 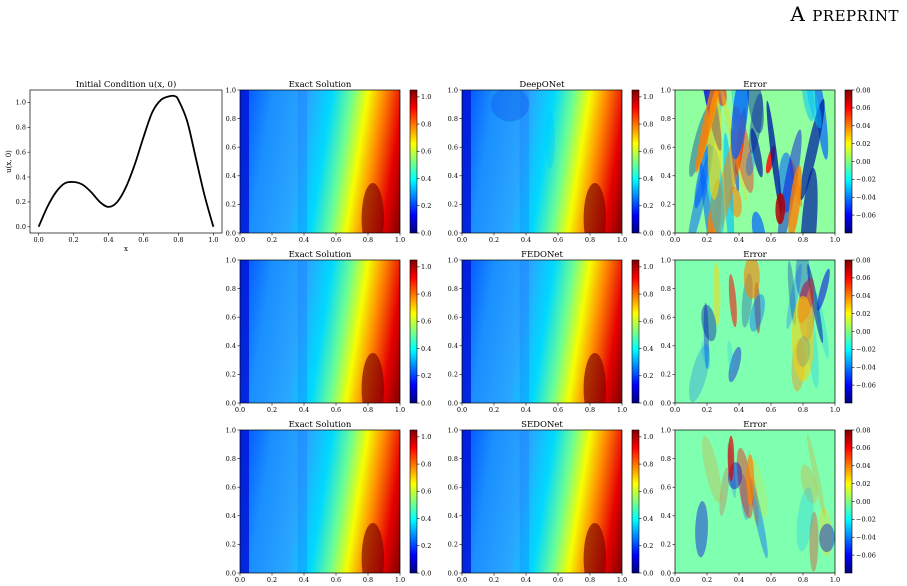 What do you see at coordinates (9, 161) in the screenshot?
I see `y-axis-label: u(x, 0)` at bounding box center [9, 161].